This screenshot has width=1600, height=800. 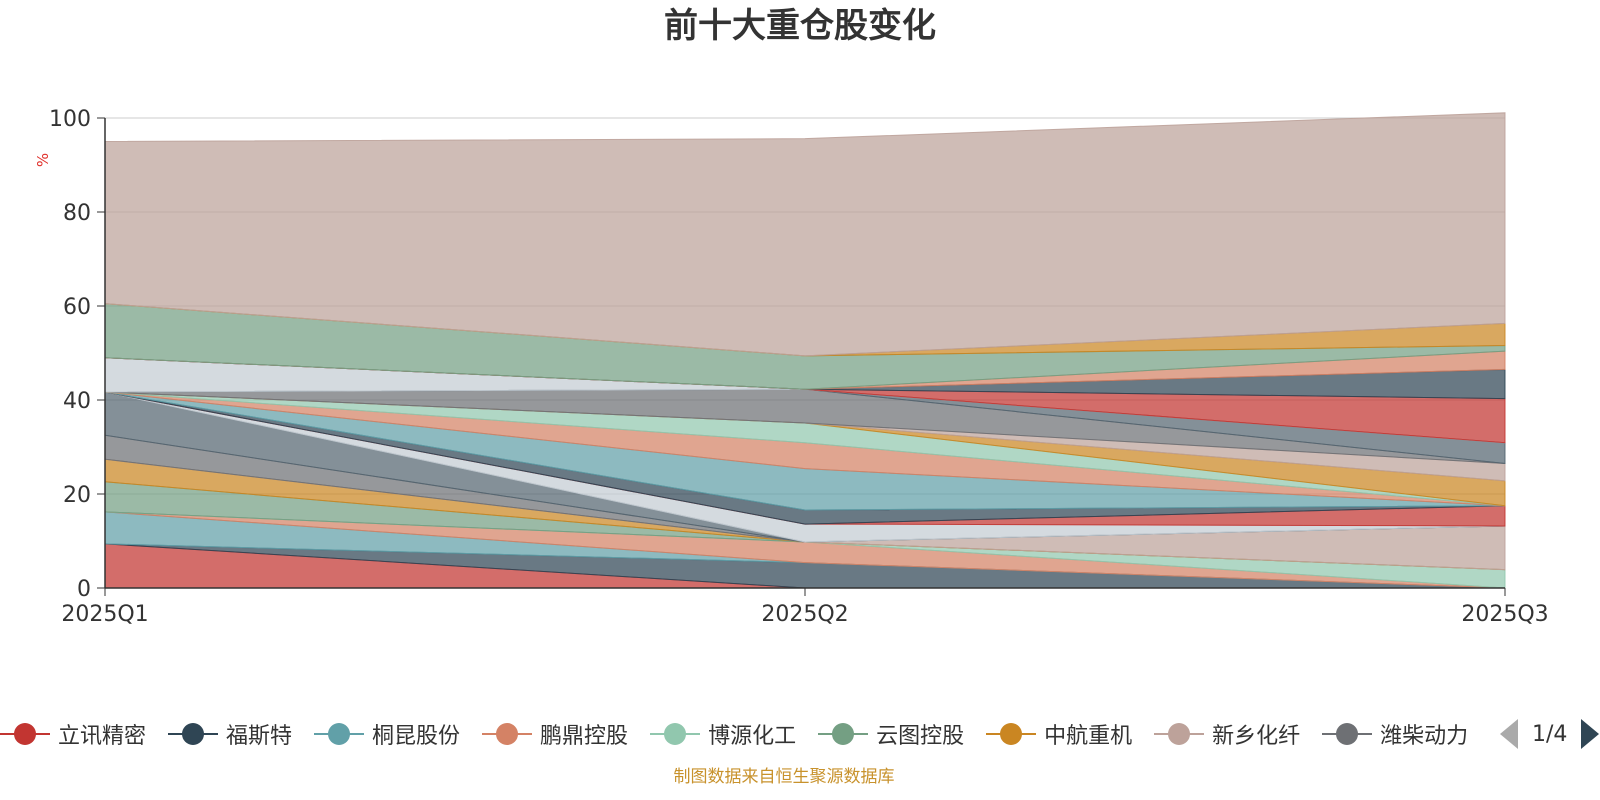 I want to click on legend-item: 云图控股, so click(x=891, y=734).